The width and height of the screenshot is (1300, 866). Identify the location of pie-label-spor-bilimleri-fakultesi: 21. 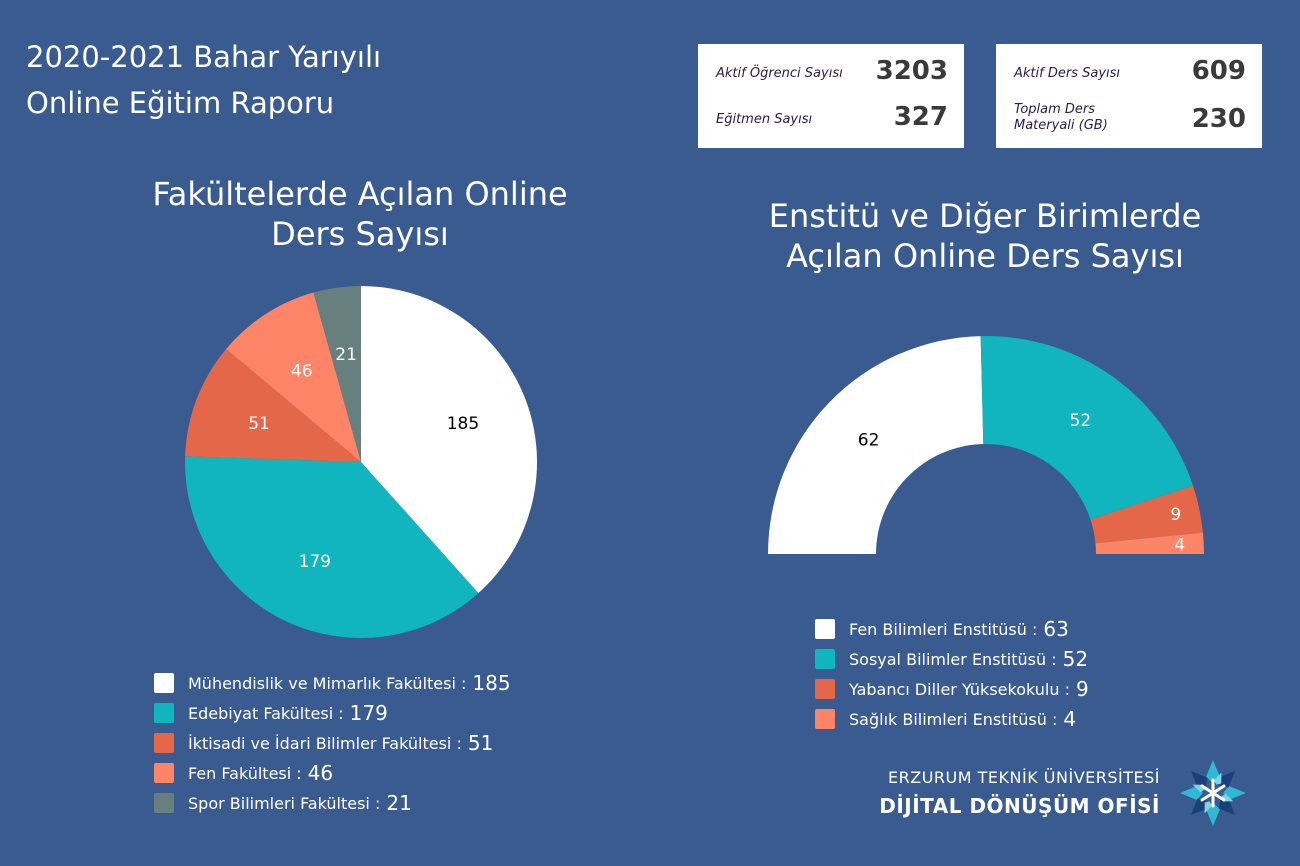
(346, 355).